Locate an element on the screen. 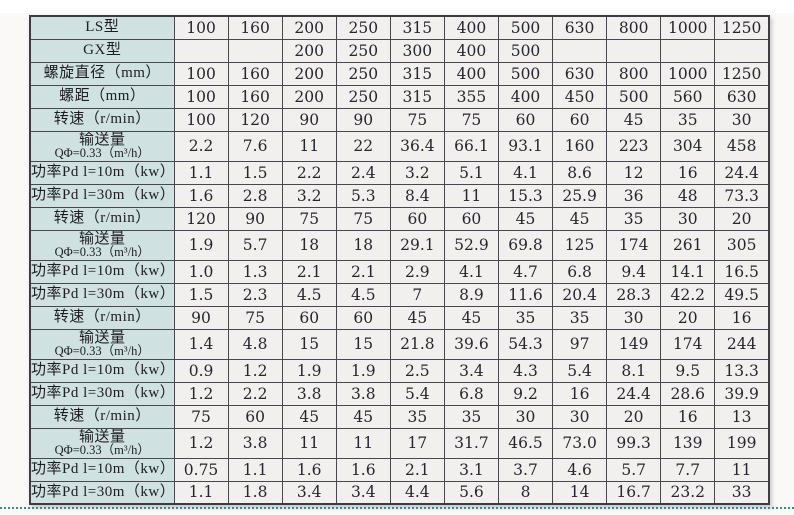  table-cell: 149 is located at coordinates (634, 344).